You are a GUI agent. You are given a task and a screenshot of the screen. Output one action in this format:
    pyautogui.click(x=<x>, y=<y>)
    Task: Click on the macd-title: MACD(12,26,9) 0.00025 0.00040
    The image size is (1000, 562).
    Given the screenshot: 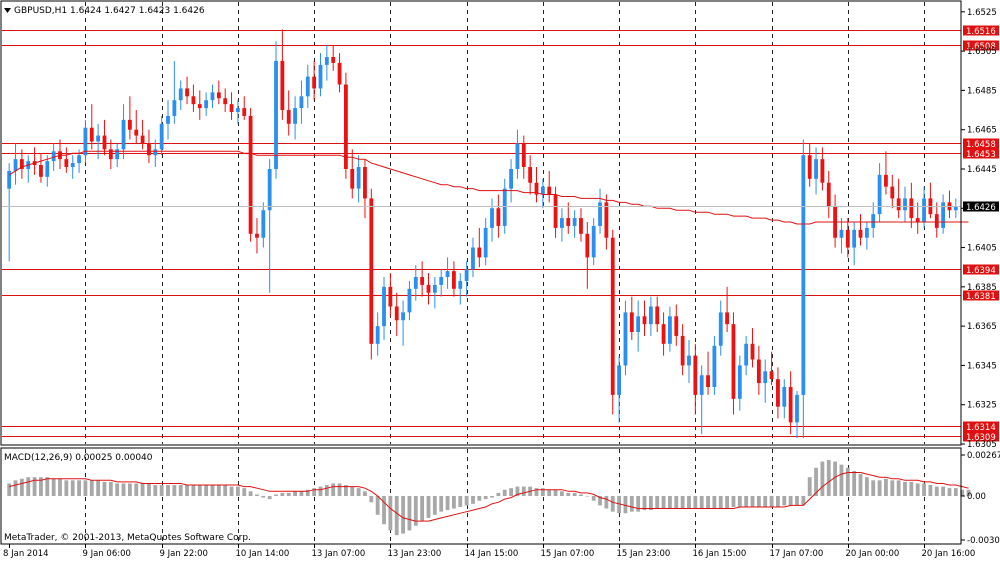 What is the action you would take?
    pyautogui.click(x=78, y=458)
    